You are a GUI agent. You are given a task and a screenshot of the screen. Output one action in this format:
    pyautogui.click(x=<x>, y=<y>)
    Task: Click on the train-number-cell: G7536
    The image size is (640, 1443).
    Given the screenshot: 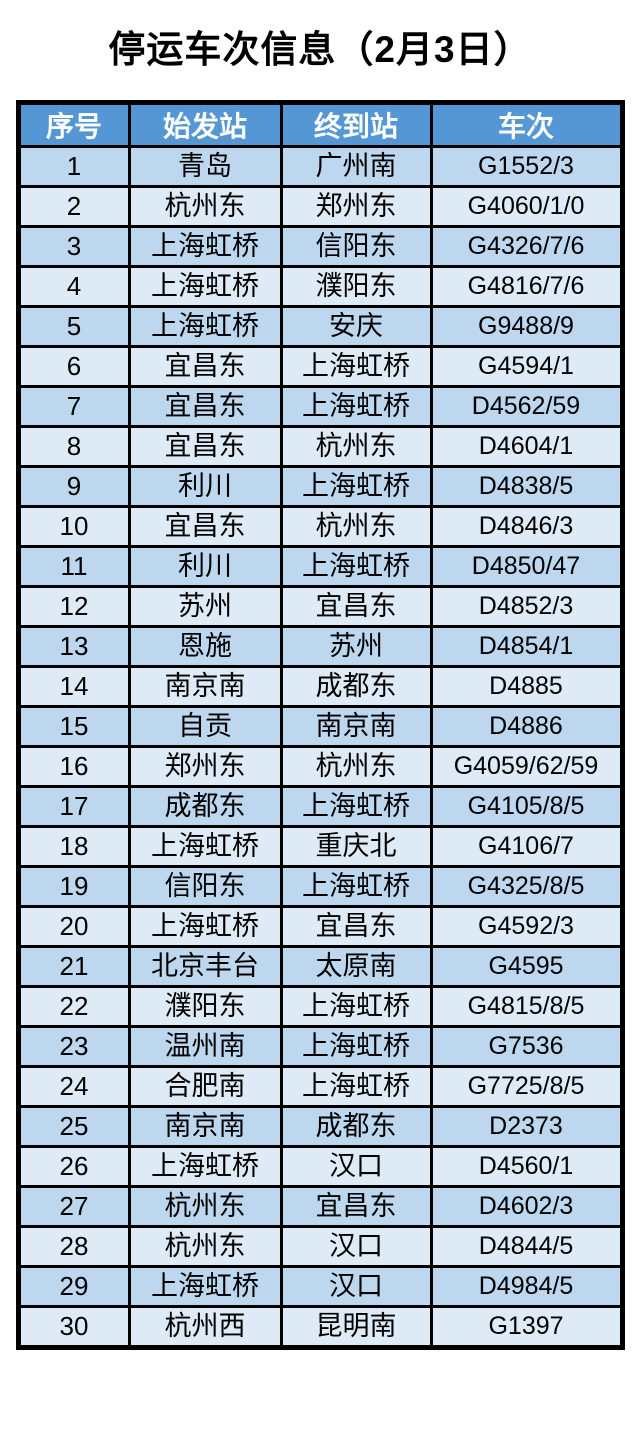 What is the action you would take?
    pyautogui.click(x=526, y=1046)
    